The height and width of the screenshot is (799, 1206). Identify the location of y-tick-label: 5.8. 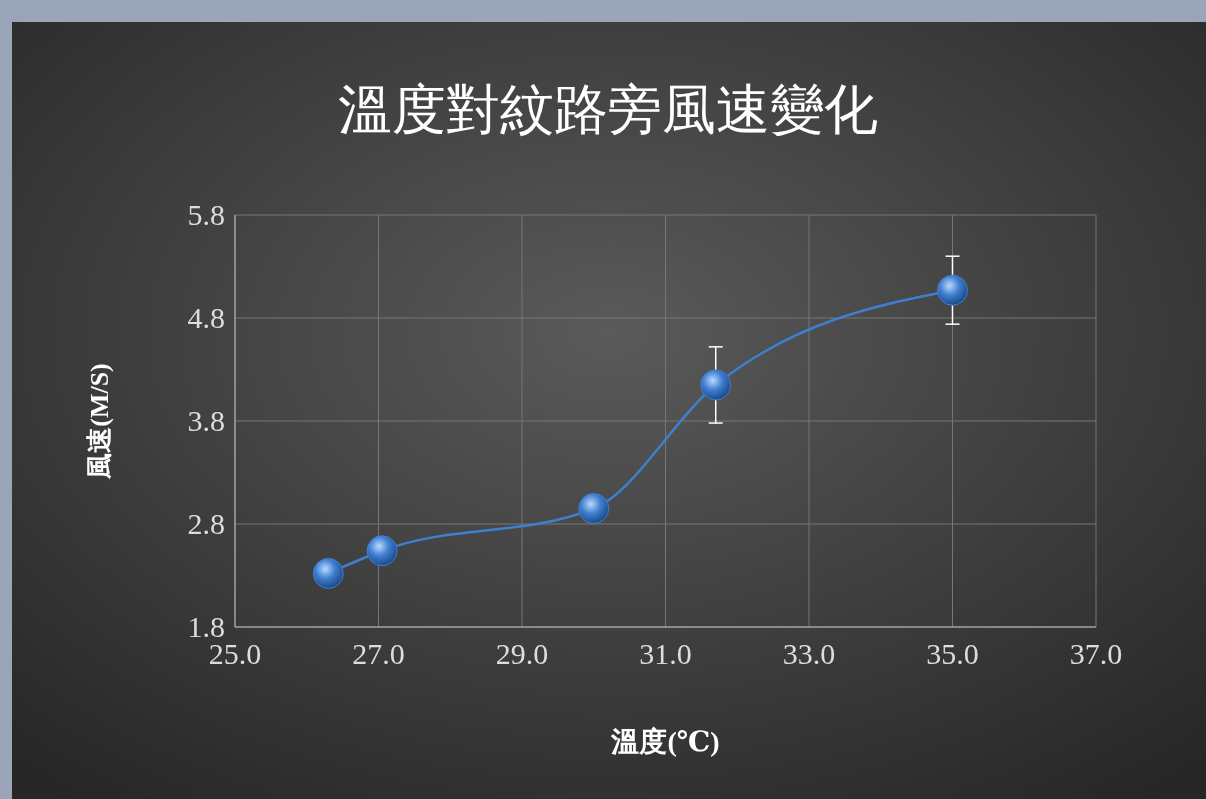
(206, 214).